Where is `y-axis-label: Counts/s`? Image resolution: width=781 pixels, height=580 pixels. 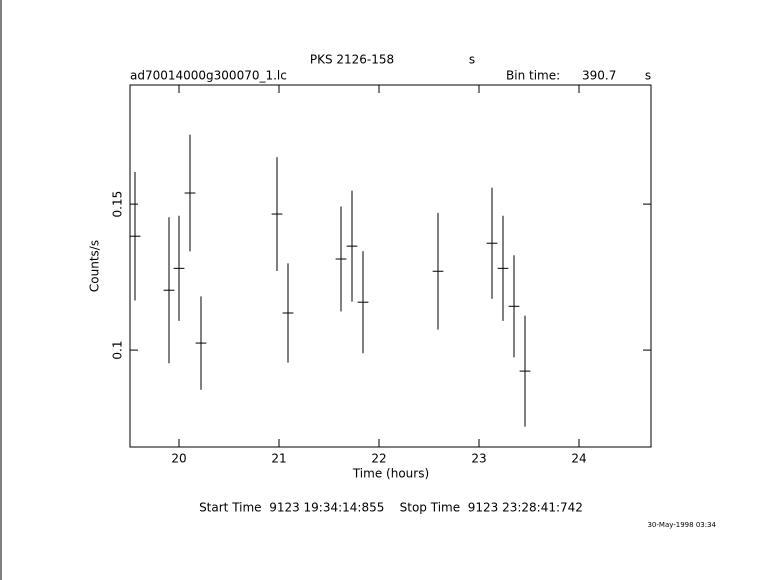
y-axis-label: Counts/s is located at coordinates (95, 266).